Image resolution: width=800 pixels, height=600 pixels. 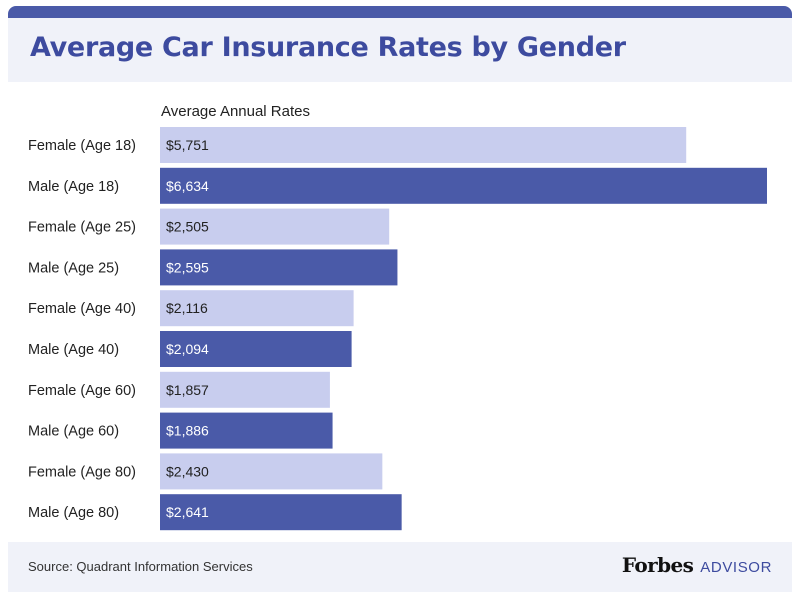 What do you see at coordinates (82, 228) in the screenshot?
I see `category-label: Female (Age 25)` at bounding box center [82, 228].